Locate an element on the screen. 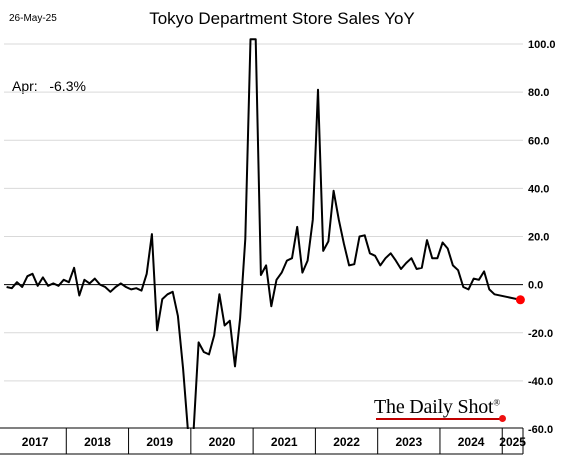 Image resolution: width=564 pixels, height=460 pixels. x-tick-label: 2019 is located at coordinates (159, 442).